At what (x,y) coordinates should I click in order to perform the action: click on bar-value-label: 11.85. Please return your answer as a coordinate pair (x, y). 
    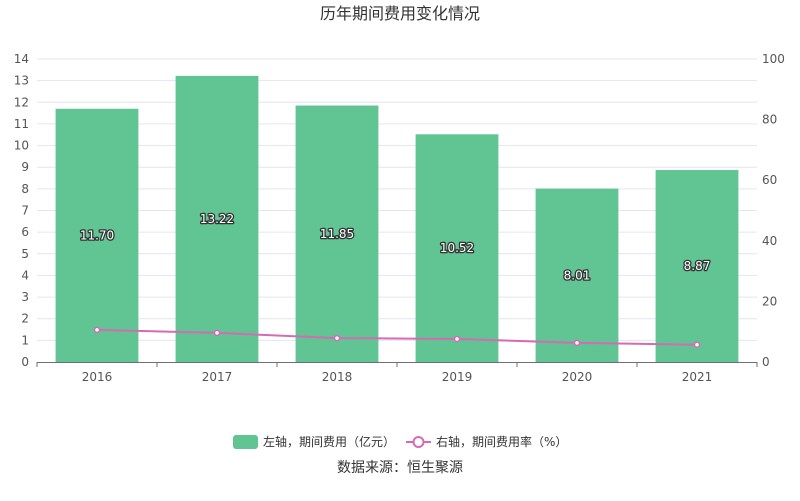
    Looking at the image, I should click on (337, 234).